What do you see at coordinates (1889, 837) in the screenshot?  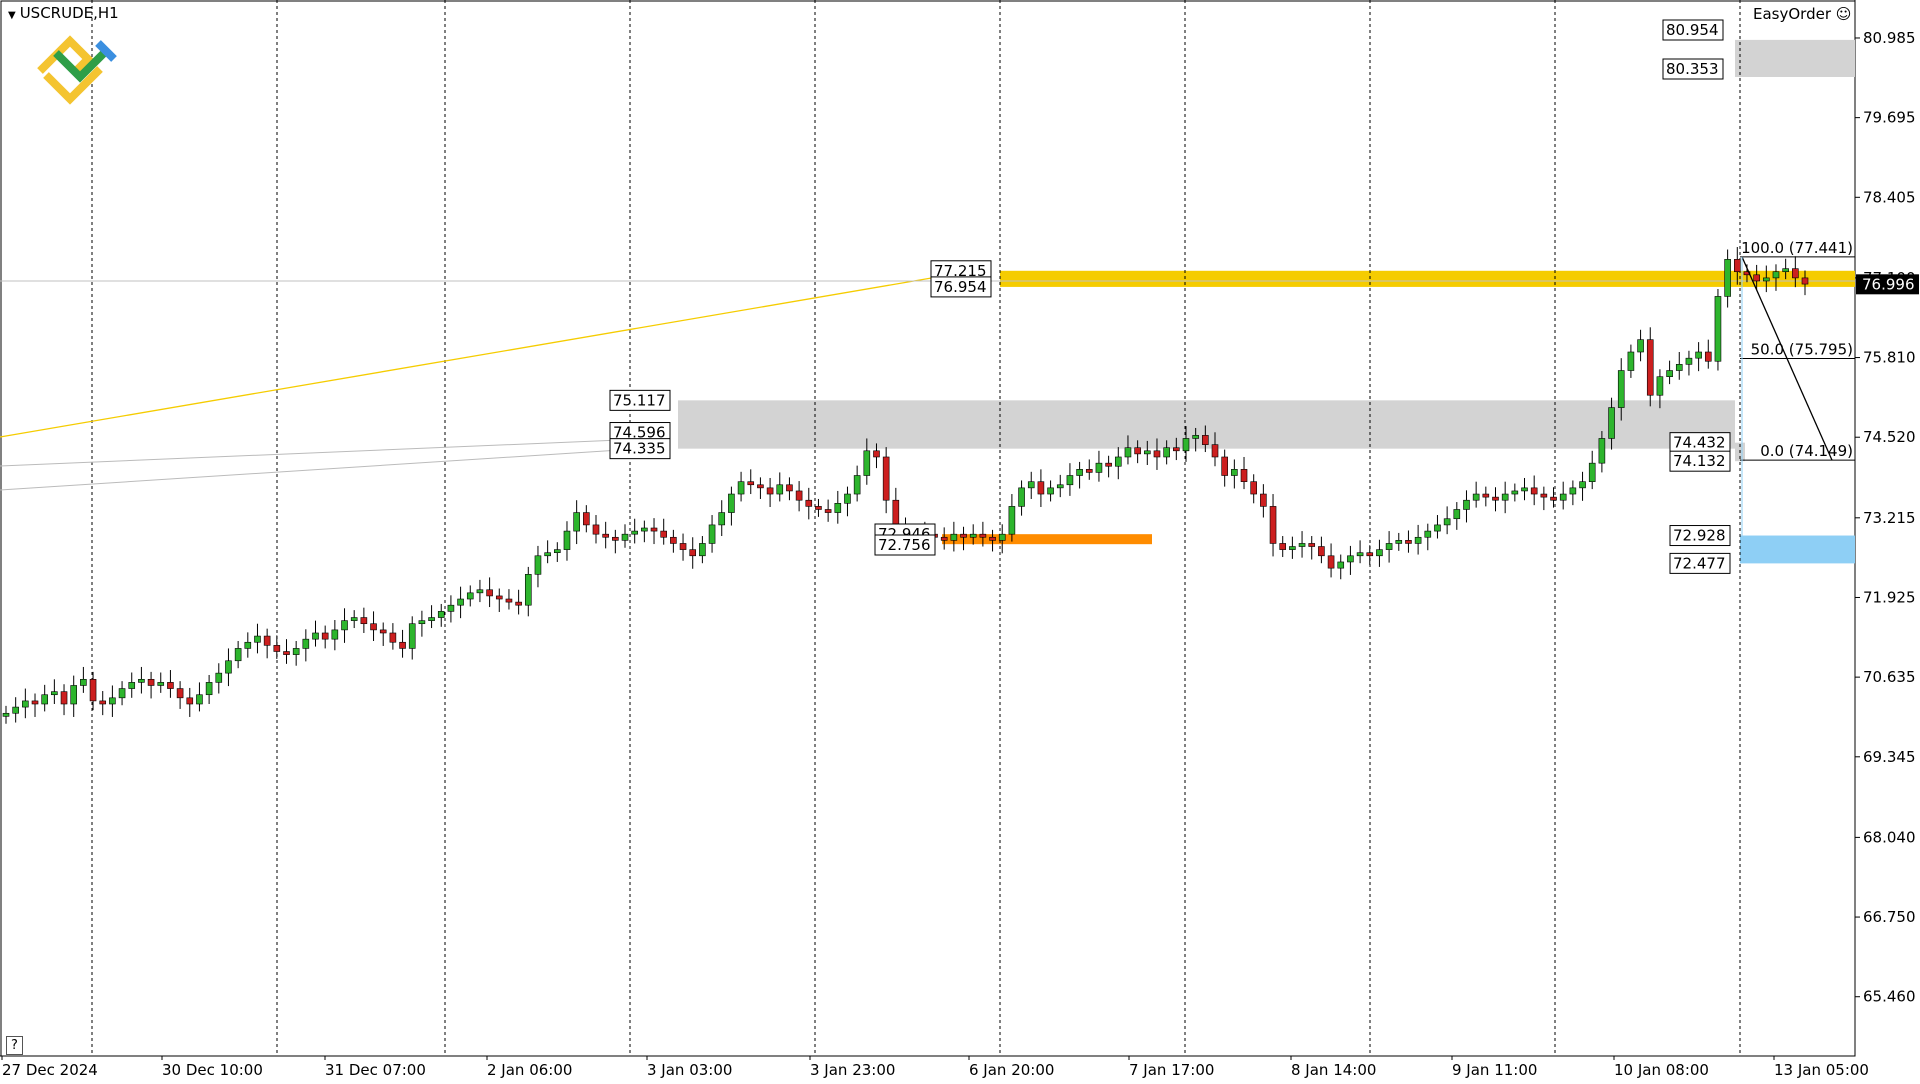 I see `y-tick-label-10: 68.040` at bounding box center [1889, 837].